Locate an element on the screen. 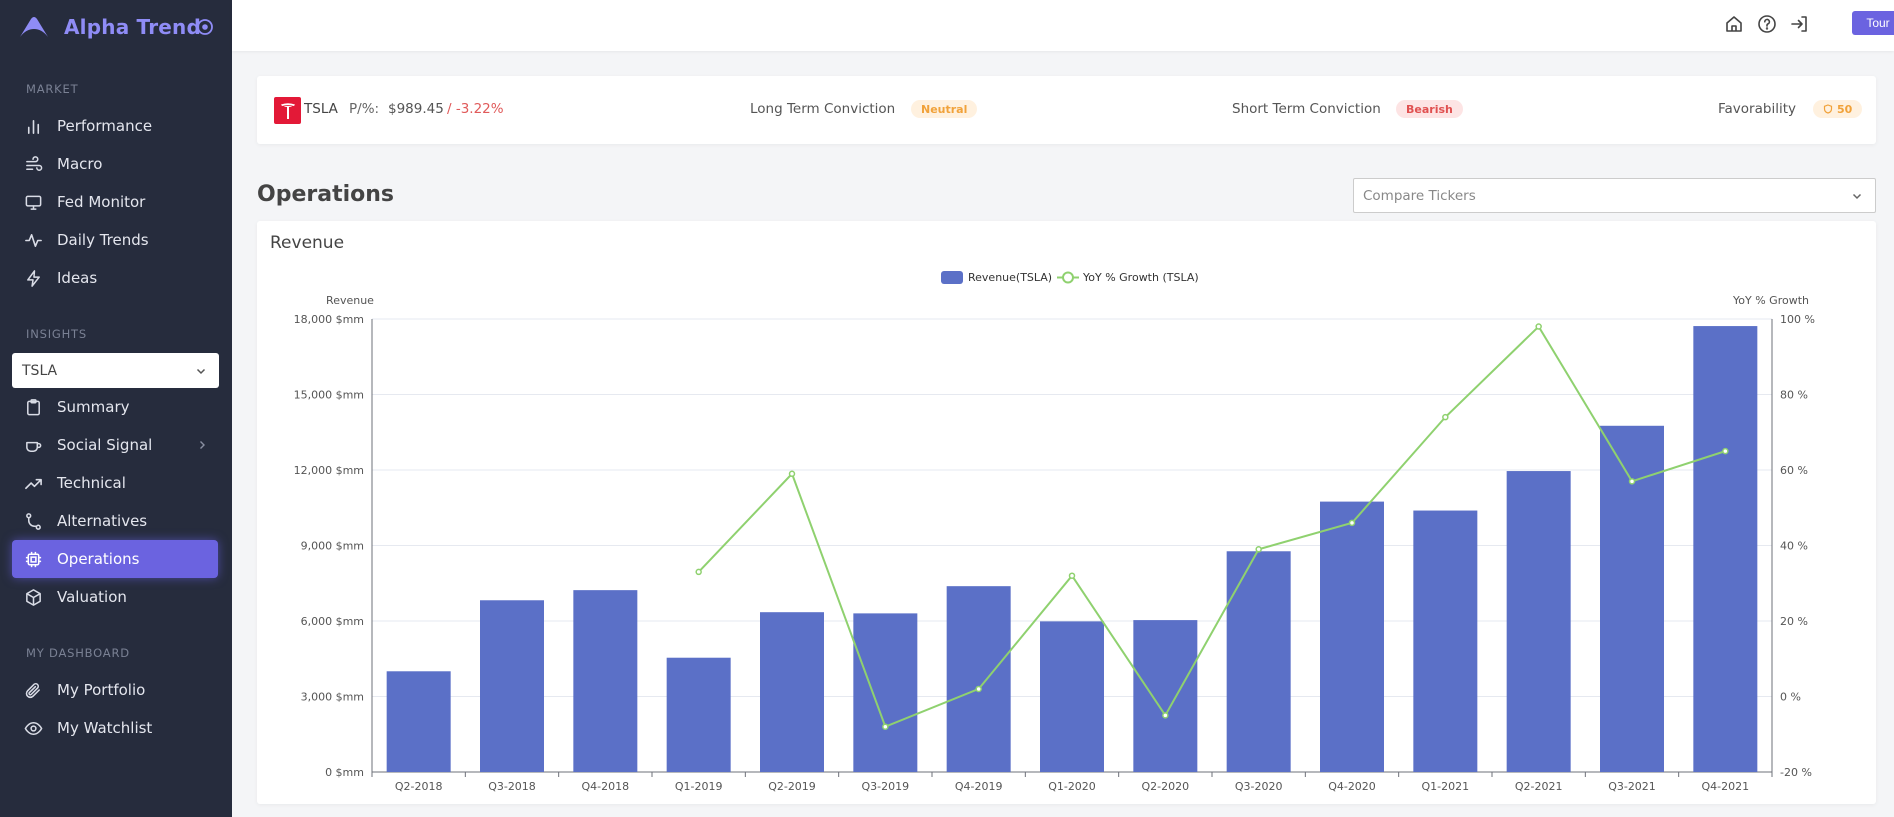  wind-icon is located at coordinates (34, 163).